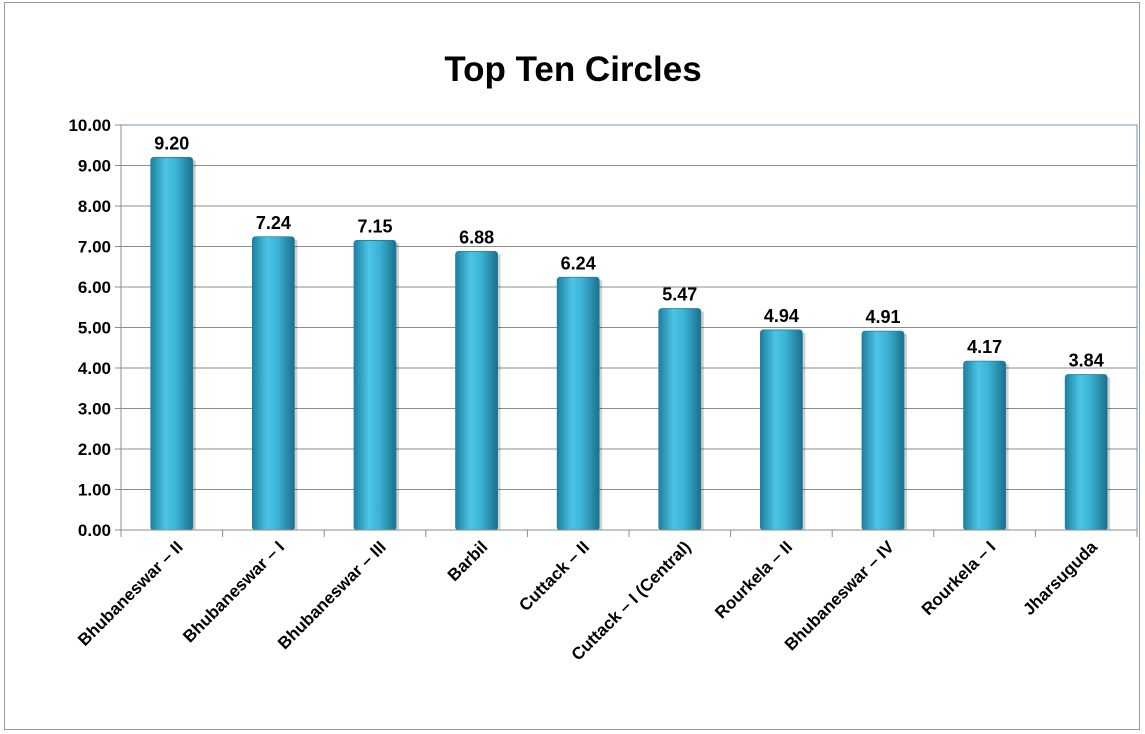 The height and width of the screenshot is (734, 1145). What do you see at coordinates (578, 263) in the screenshot?
I see `data-label: 6.24` at bounding box center [578, 263].